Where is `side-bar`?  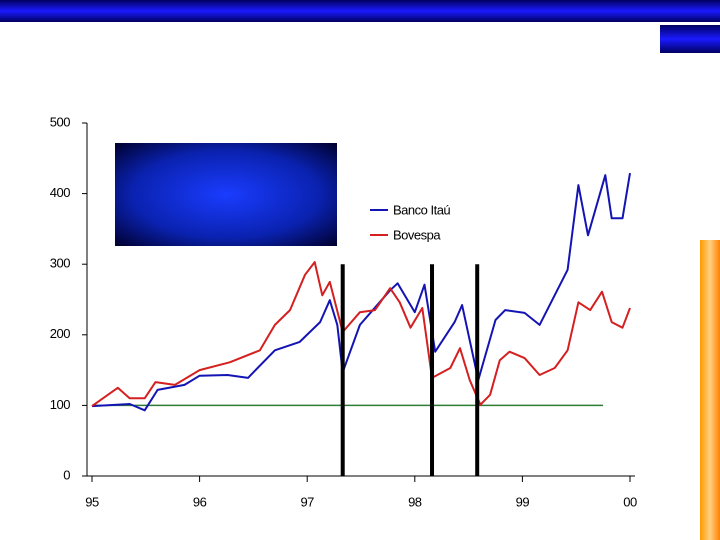 side-bar is located at coordinates (710, 390).